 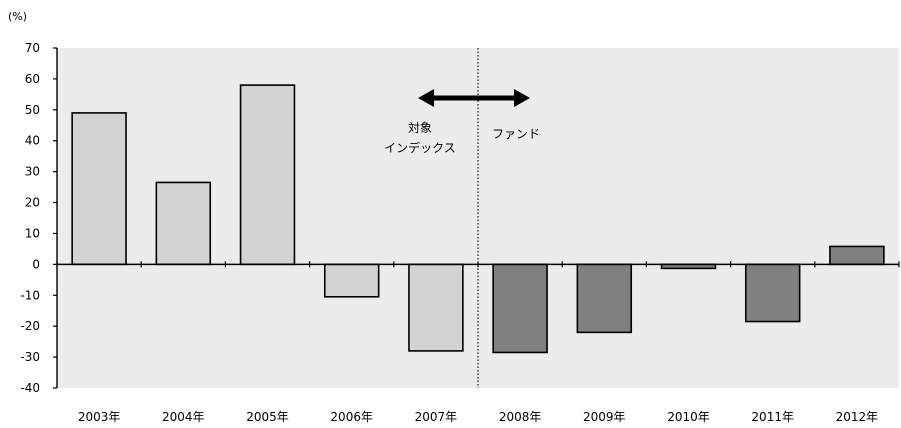 I want to click on bar-2011年, so click(x=772, y=293).